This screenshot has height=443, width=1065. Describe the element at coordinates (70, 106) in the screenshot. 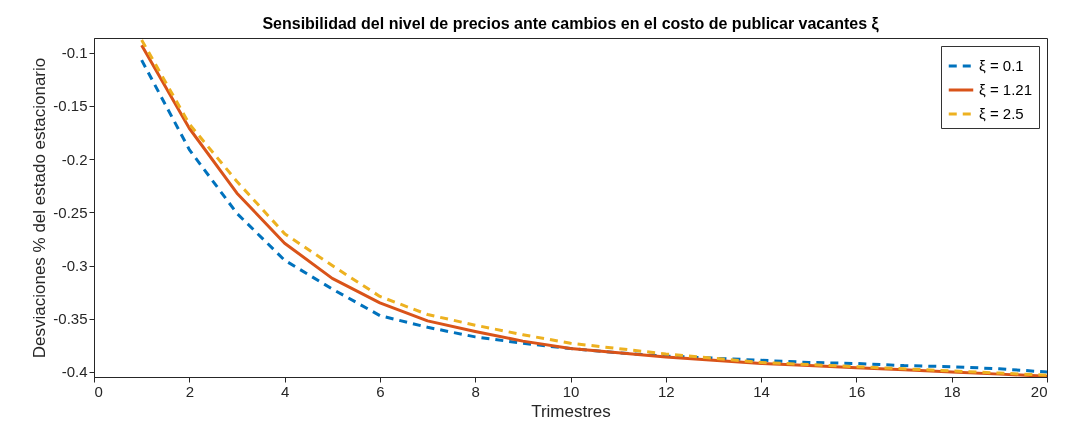

I see `y-tick-label: -0.15` at that location.